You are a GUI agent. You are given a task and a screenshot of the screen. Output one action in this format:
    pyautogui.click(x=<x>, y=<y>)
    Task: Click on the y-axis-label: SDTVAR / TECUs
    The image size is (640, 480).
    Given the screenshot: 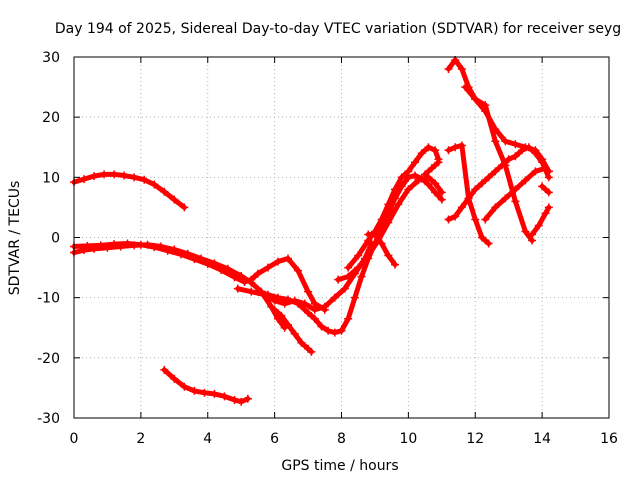 What is the action you would take?
    pyautogui.click(x=15, y=238)
    